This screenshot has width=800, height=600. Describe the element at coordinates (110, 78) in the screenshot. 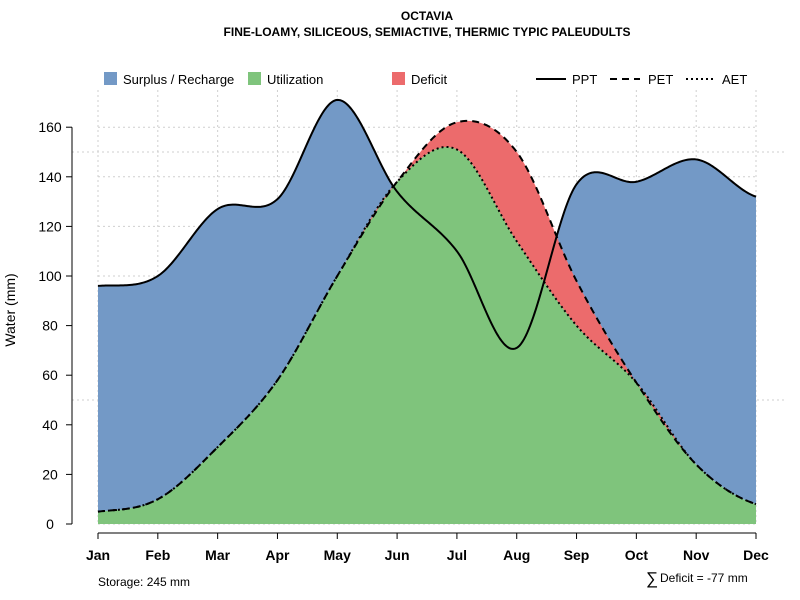

I see `legend-swatch-surplus` at that location.